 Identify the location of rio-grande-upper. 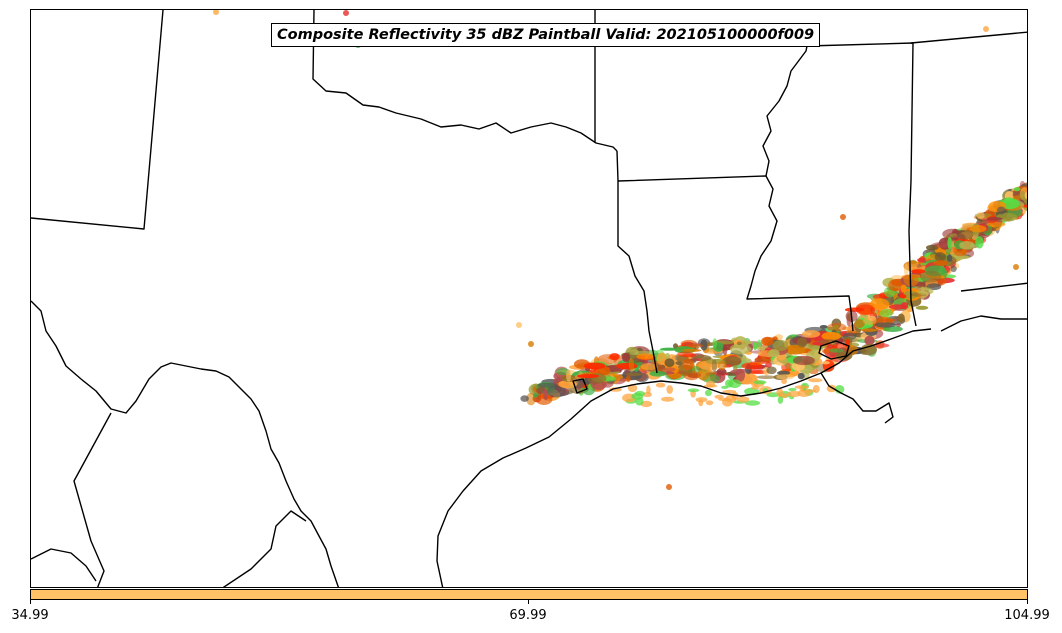
(185, 443).